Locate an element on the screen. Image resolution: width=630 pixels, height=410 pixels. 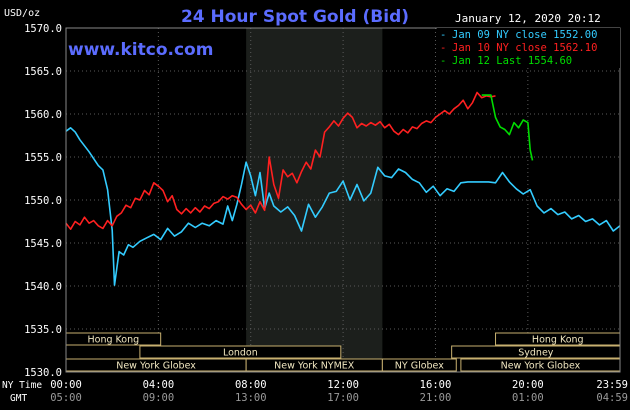
x-tick-label-gmt: 17:00 is located at coordinates (343, 398).